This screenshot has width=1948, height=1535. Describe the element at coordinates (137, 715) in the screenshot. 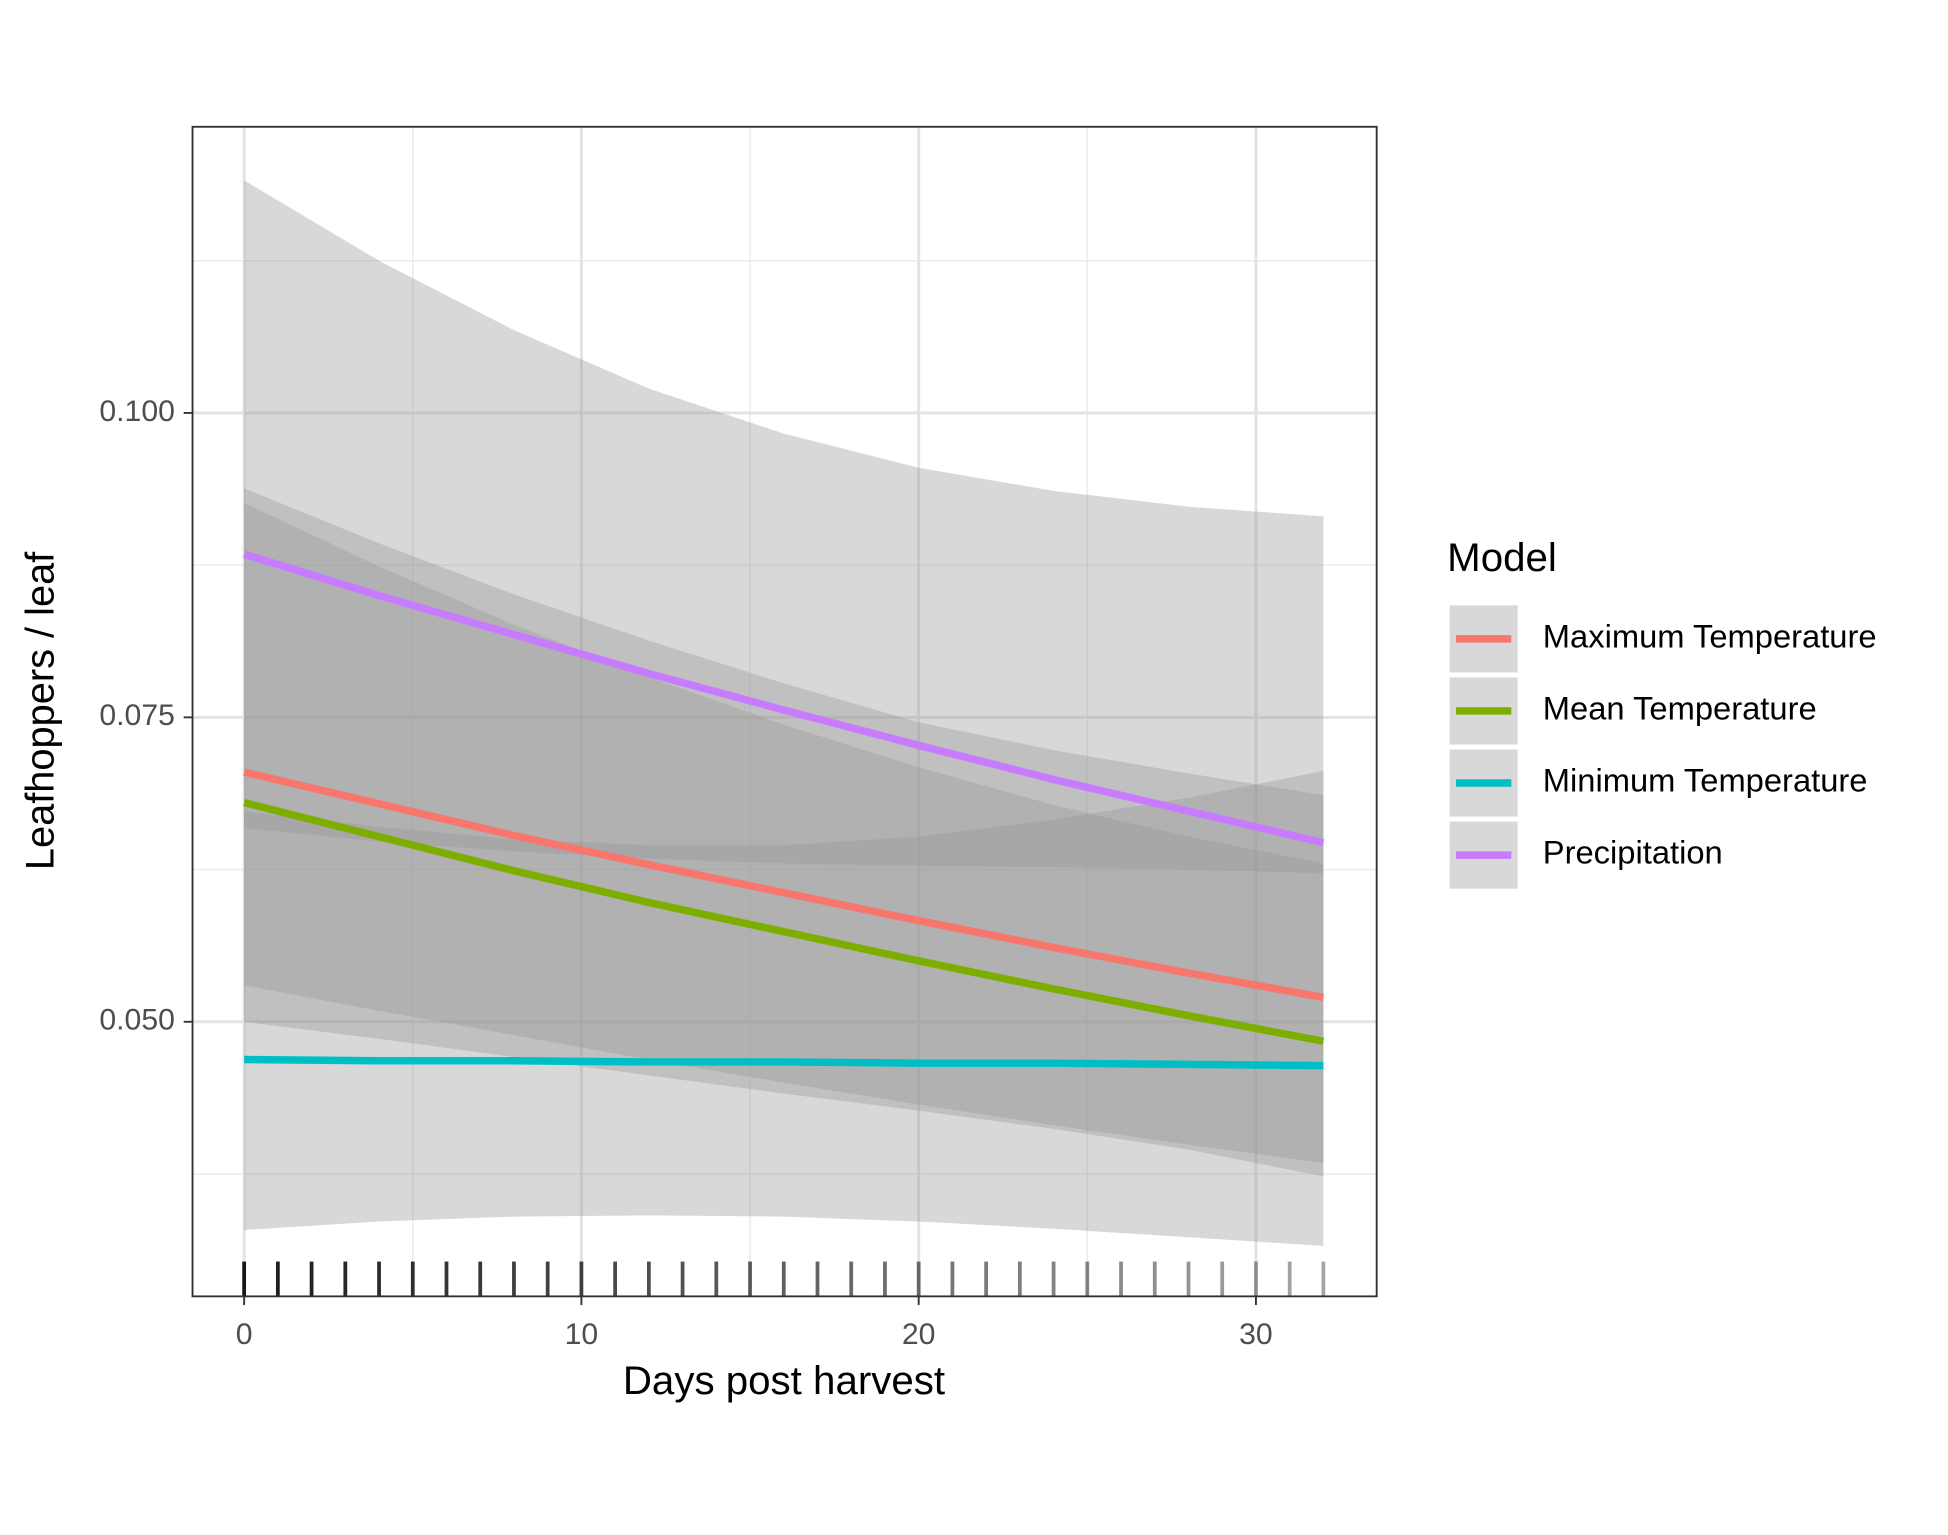

I see `y-tick-label: 0.075` at that location.